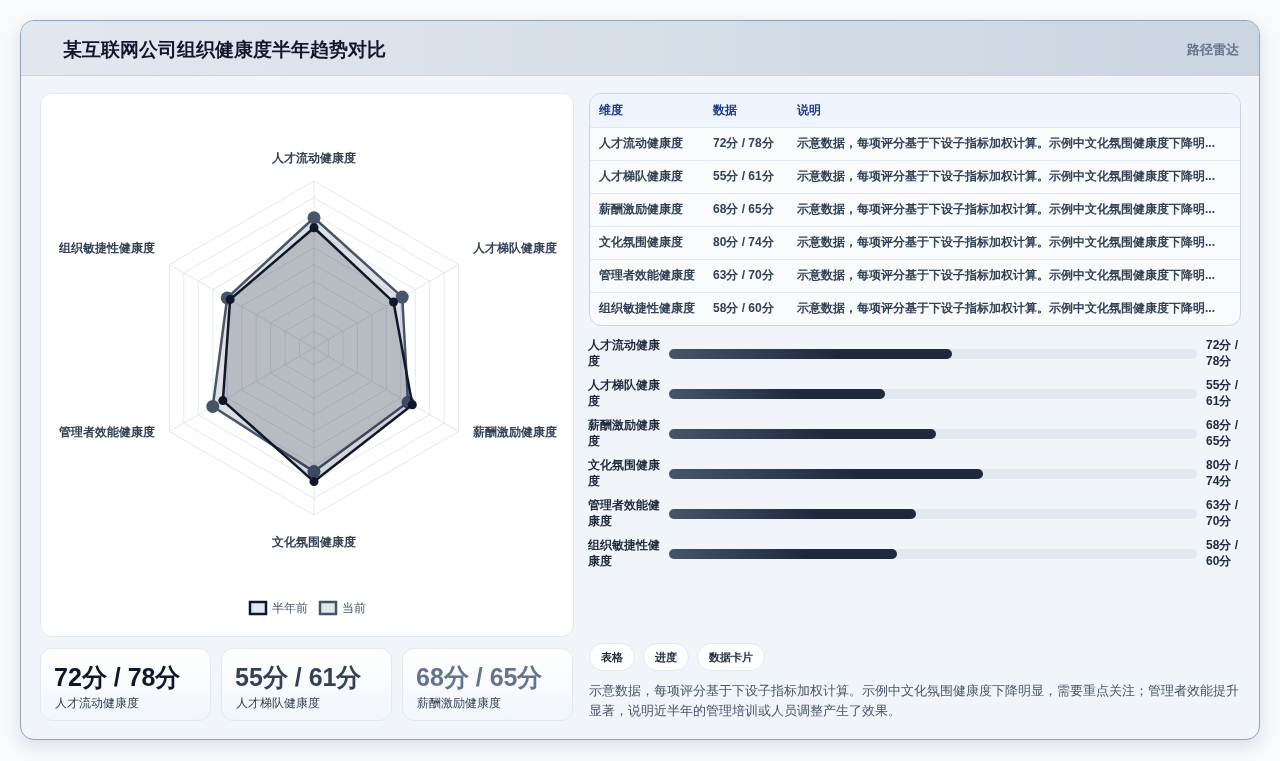  What do you see at coordinates (106, 248) in the screenshot?
I see `spoke-label: 组织敏捷性健康度` at bounding box center [106, 248].